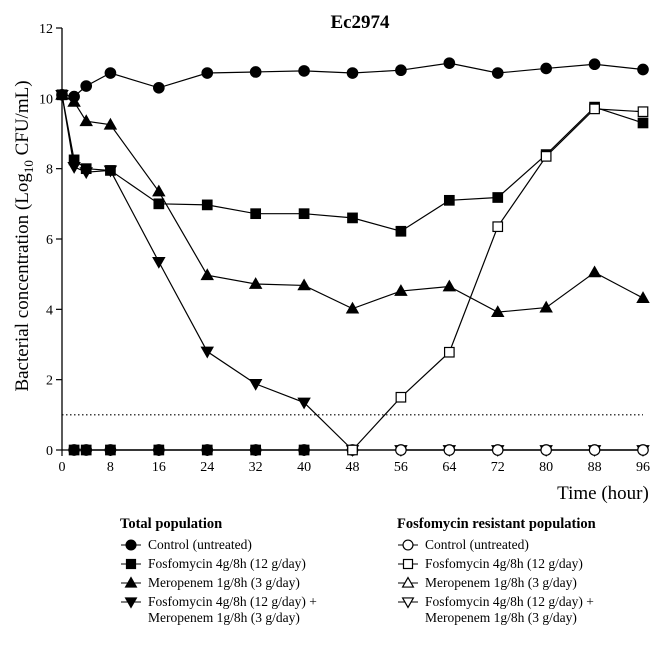  I want to click on x-tick-label: 48, so click(353, 467).